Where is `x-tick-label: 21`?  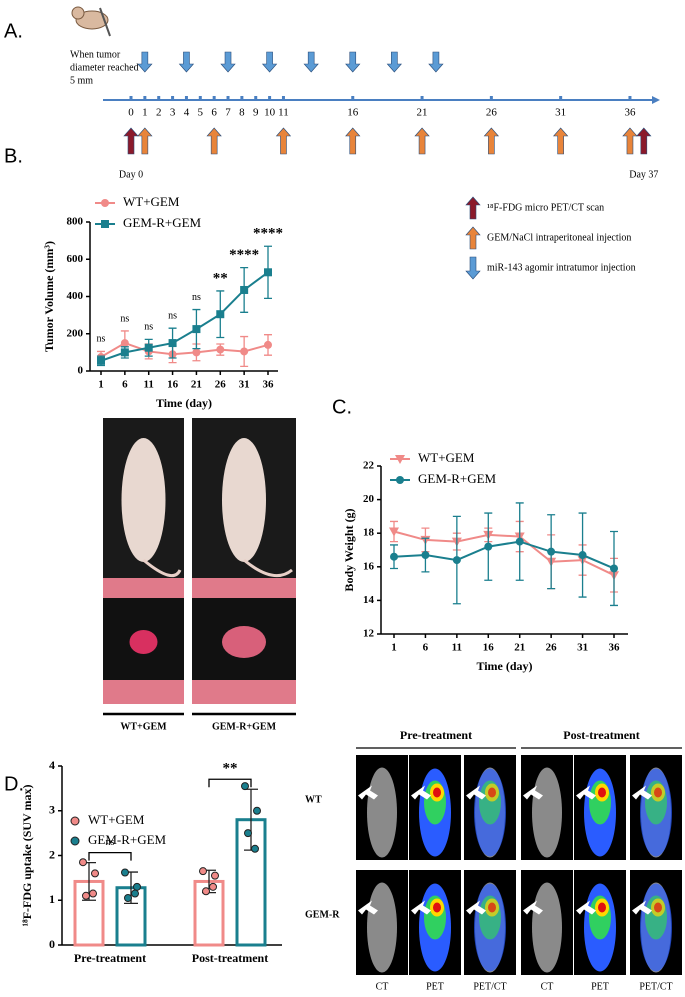 x-tick-label: 21 is located at coordinates (196, 385).